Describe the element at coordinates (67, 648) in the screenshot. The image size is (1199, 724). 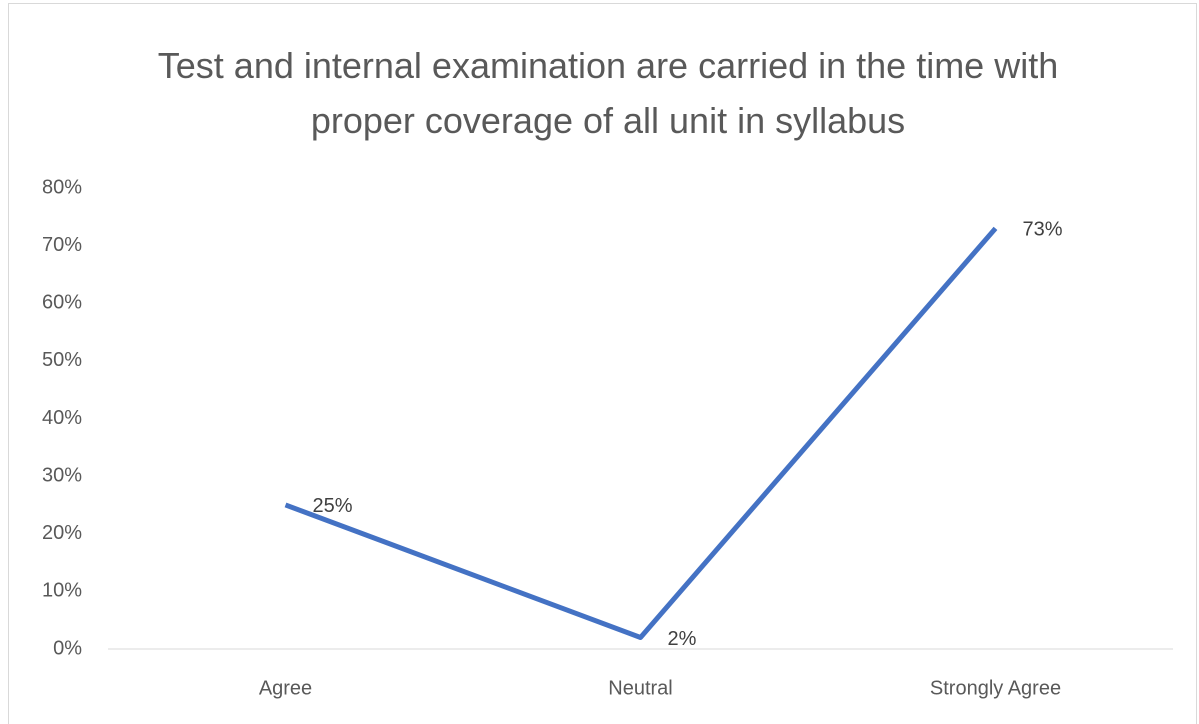
I see `y-tick-label: 0%` at that location.